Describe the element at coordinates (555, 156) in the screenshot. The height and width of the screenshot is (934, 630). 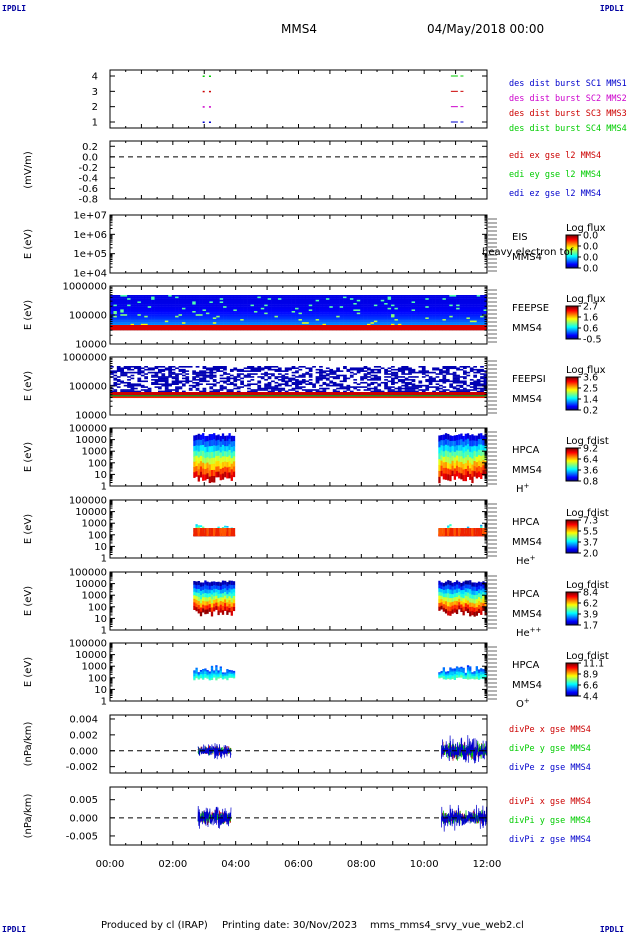
I see `legend-entry: edi ex gse l2 MMS4` at that location.